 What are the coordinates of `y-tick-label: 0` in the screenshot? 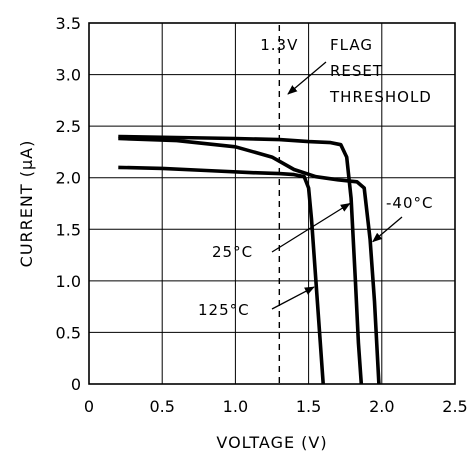 It's located at (76, 384).